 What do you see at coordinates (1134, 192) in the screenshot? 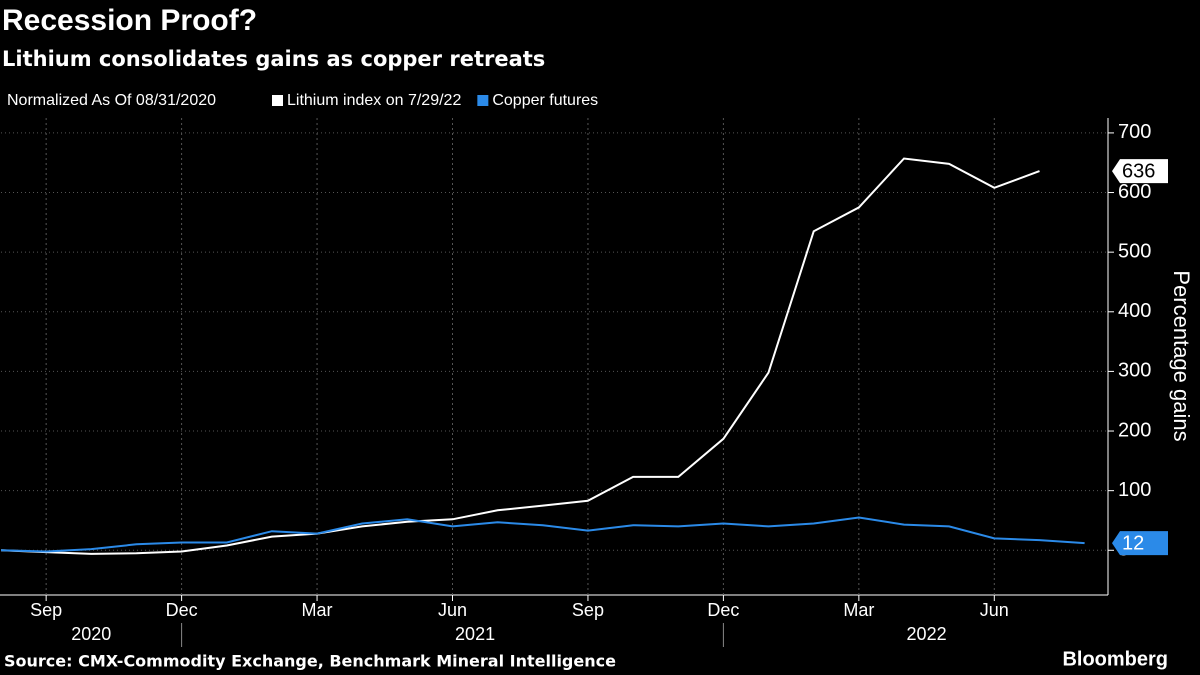
I see `y-tick-label: 600` at bounding box center [1134, 192].